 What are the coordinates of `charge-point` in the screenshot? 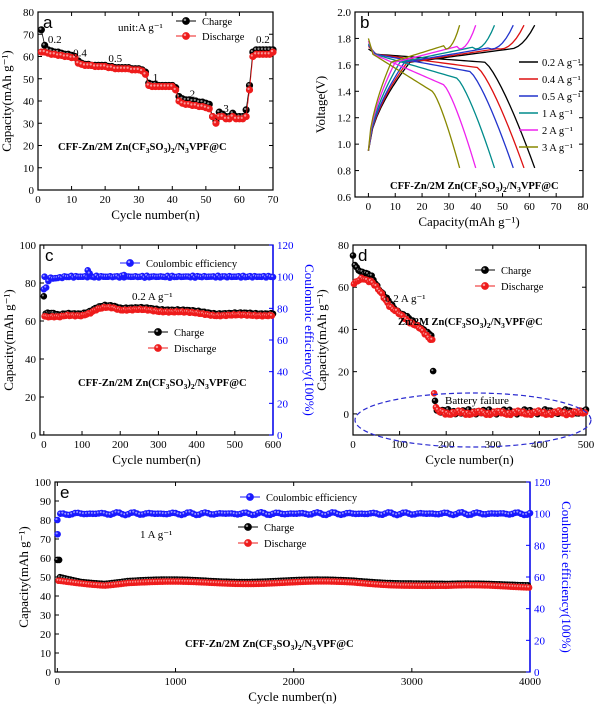 It's located at (353, 255).